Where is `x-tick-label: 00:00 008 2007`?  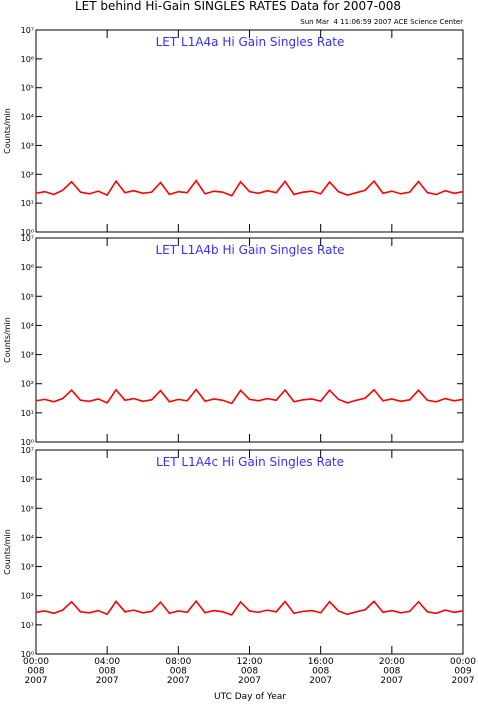 x-tick-label: 00:00 008 2007 is located at coordinates (36, 671).